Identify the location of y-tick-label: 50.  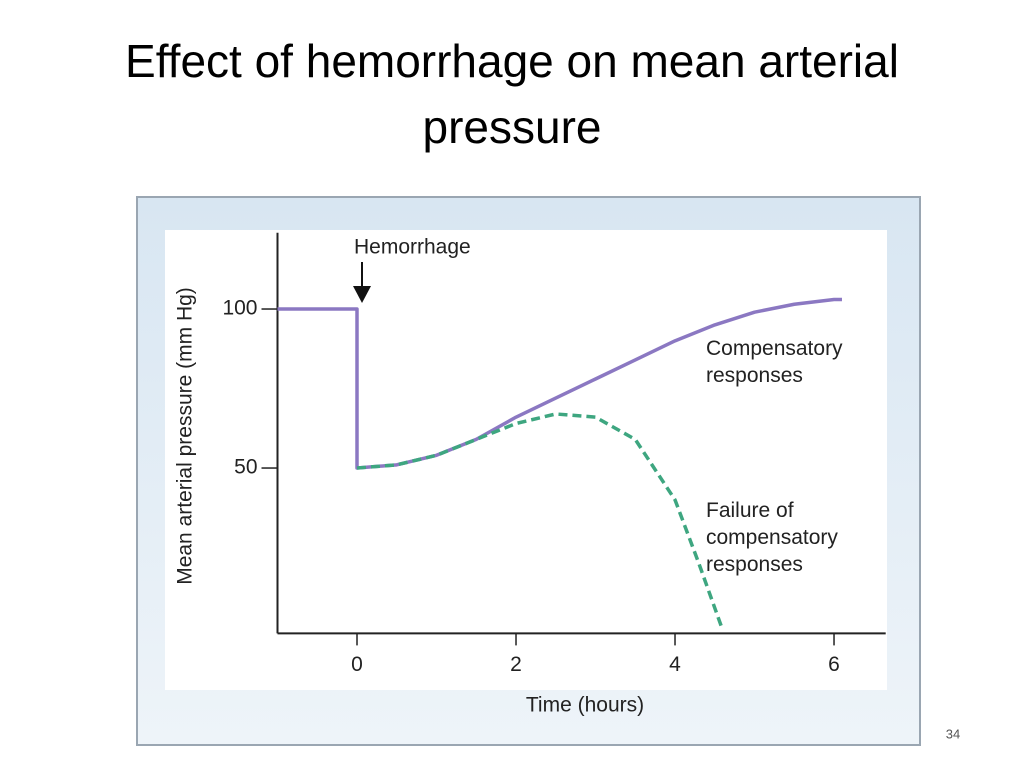
(245, 467).